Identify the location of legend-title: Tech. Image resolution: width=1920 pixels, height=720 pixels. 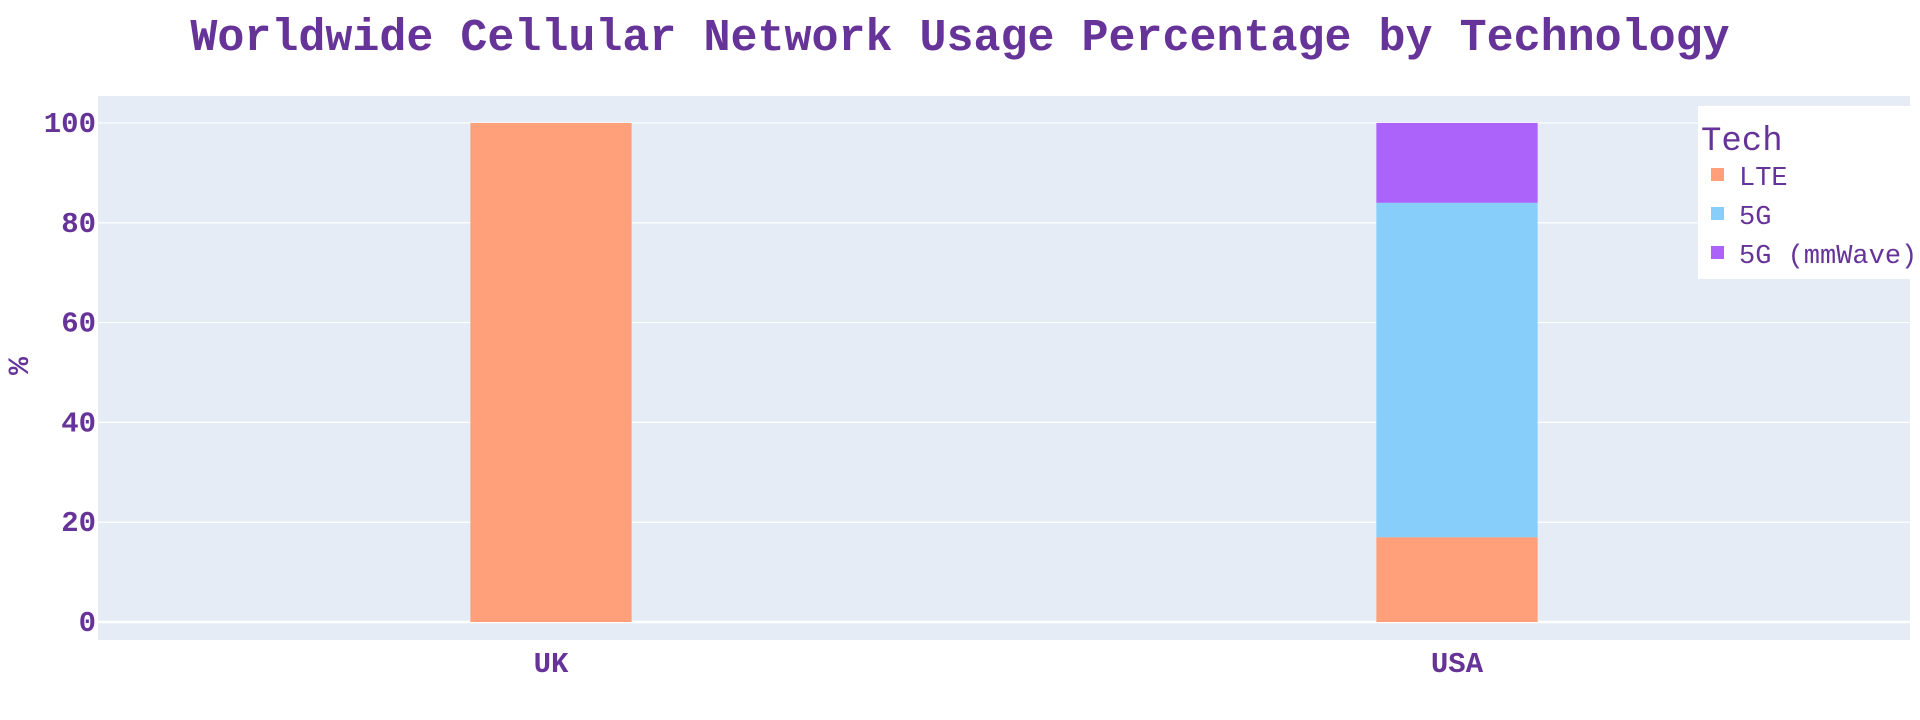
(1742, 142).